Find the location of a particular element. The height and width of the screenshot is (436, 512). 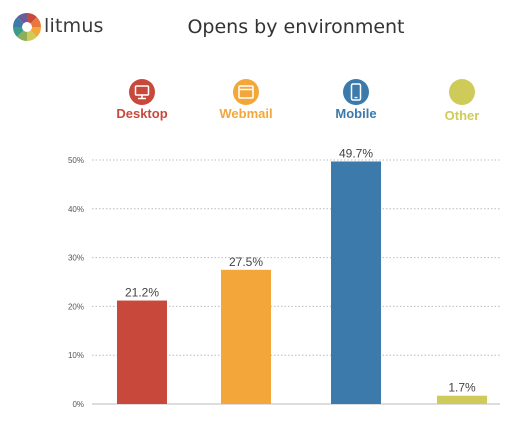

litmus-logo-mark-icon is located at coordinates (27, 27).